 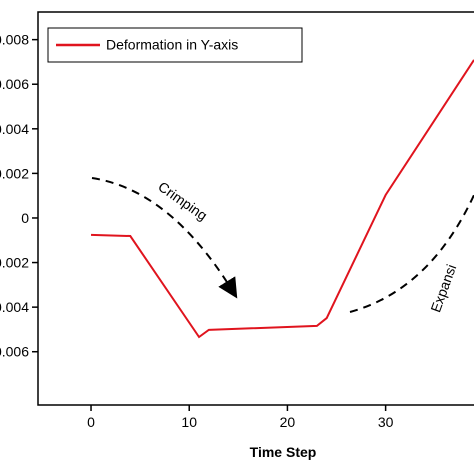 I want to click on expansion-arrow, so click(x=411, y=253).